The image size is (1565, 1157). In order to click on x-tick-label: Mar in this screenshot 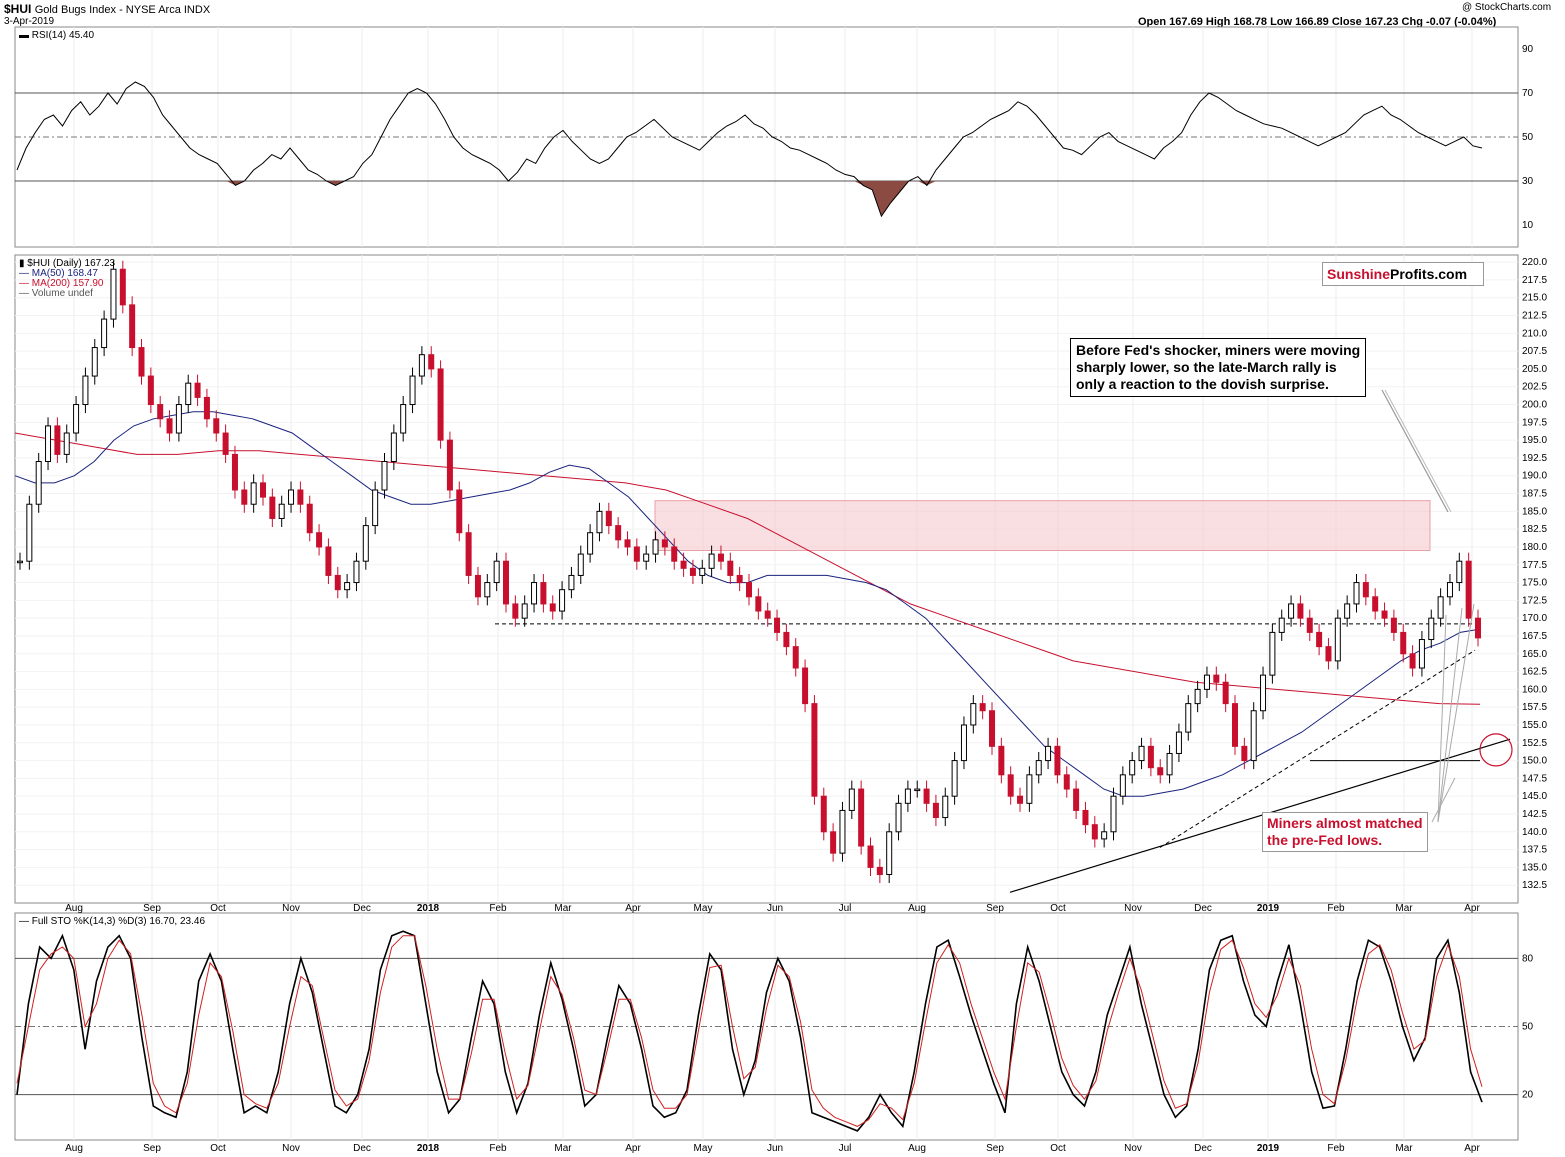, I will do `click(563, 908)`.